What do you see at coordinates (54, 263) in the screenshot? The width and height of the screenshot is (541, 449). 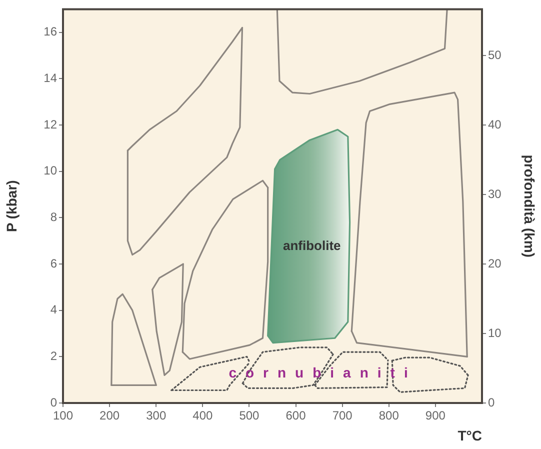 I see `y-tick-label: 6` at bounding box center [54, 263].